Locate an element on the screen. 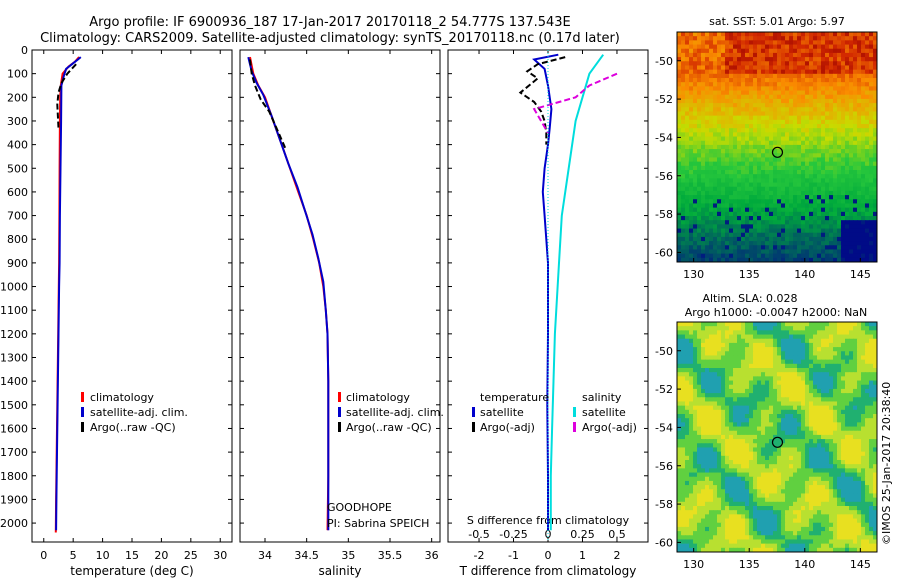 This screenshot has height=580, width=900. x-tick-label: -2 is located at coordinates (479, 555).